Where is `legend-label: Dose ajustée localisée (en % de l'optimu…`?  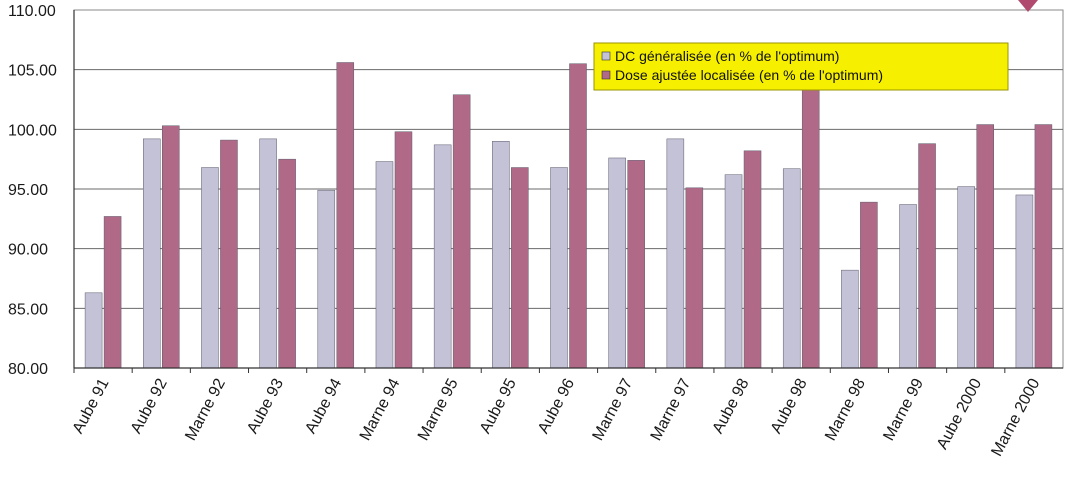
legend-label: Dose ajustée localisée (en % de l'optimu… is located at coordinates (749, 75).